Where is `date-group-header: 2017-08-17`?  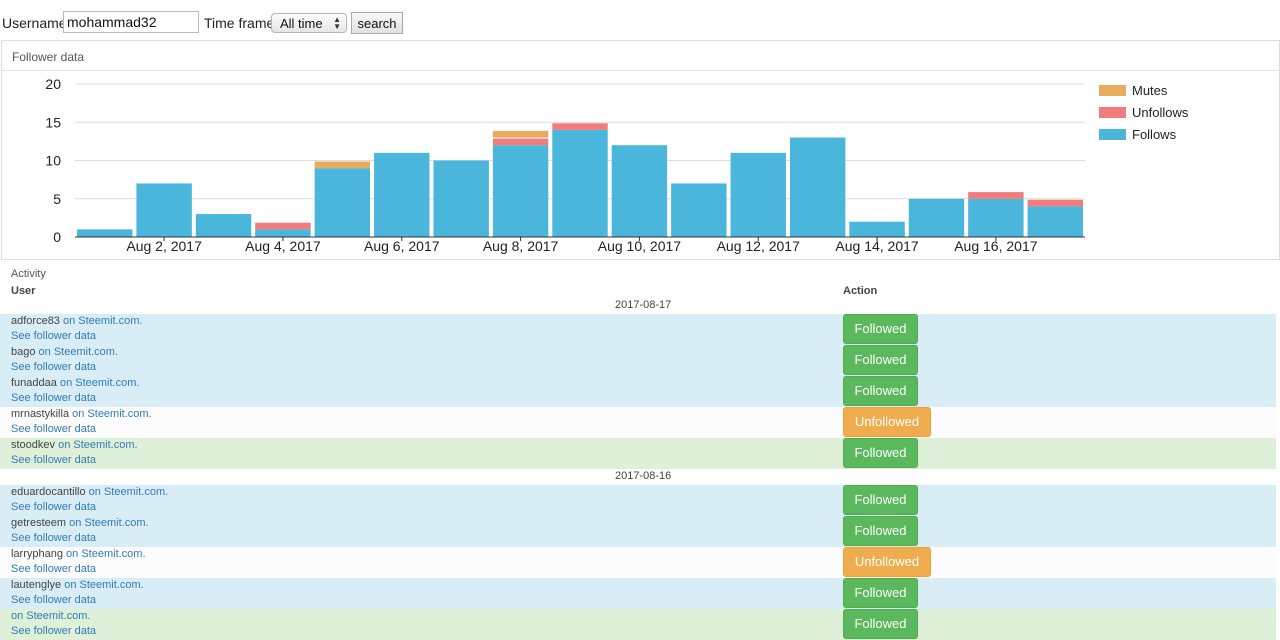
date-group-header: 2017-08-17 is located at coordinates (640, 306).